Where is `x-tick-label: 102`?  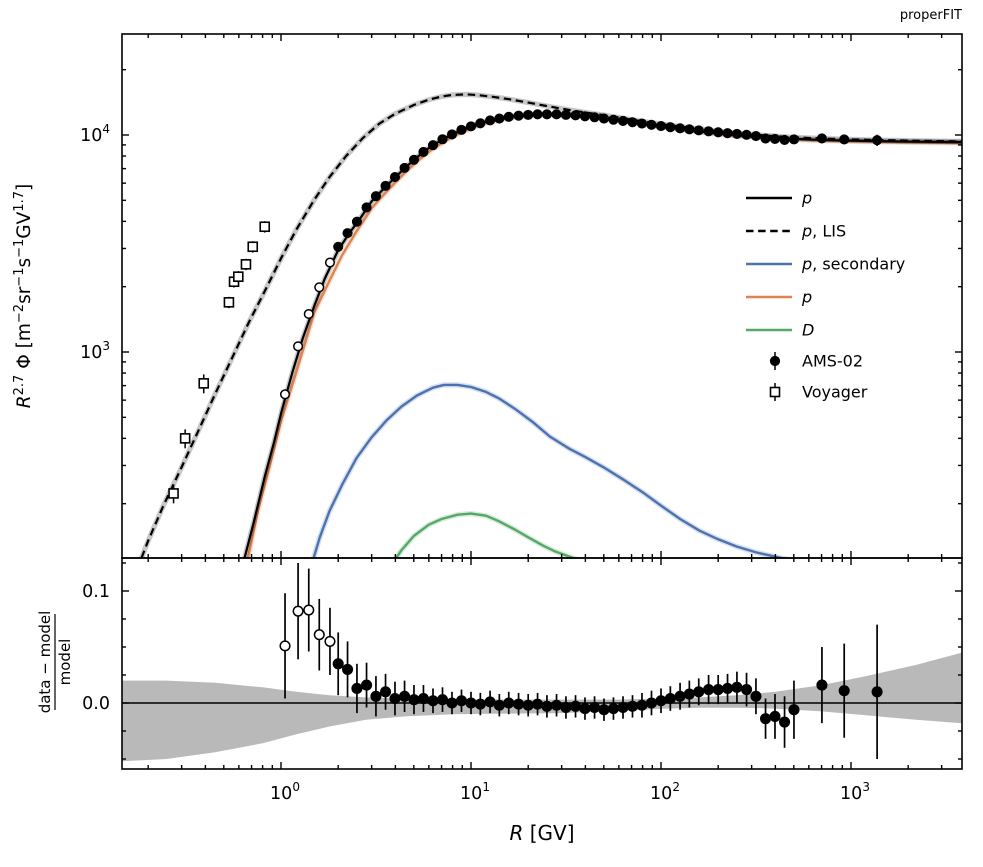
x-tick-label: 102 is located at coordinates (665, 792).